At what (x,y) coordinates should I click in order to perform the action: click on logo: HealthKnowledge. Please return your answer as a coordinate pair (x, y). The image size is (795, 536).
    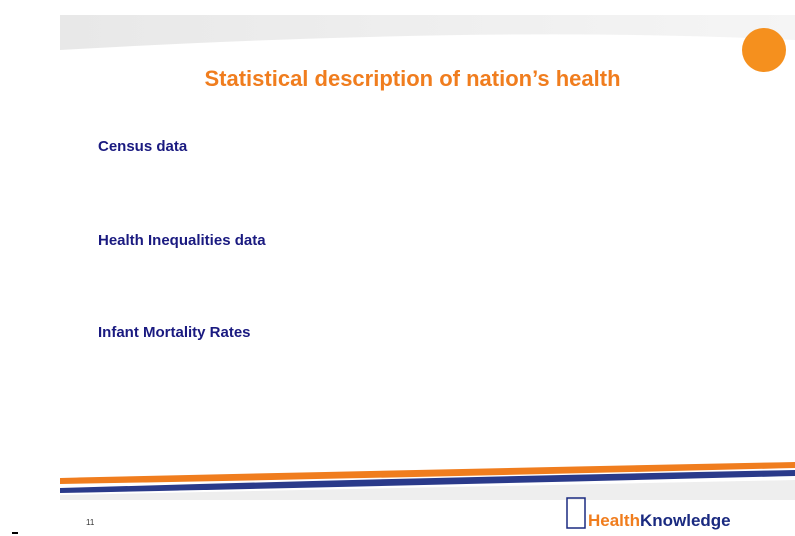
    Looking at the image, I should click on (659, 521).